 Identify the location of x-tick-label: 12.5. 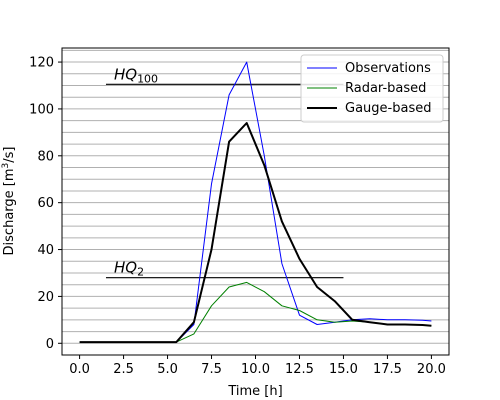
(299, 369).